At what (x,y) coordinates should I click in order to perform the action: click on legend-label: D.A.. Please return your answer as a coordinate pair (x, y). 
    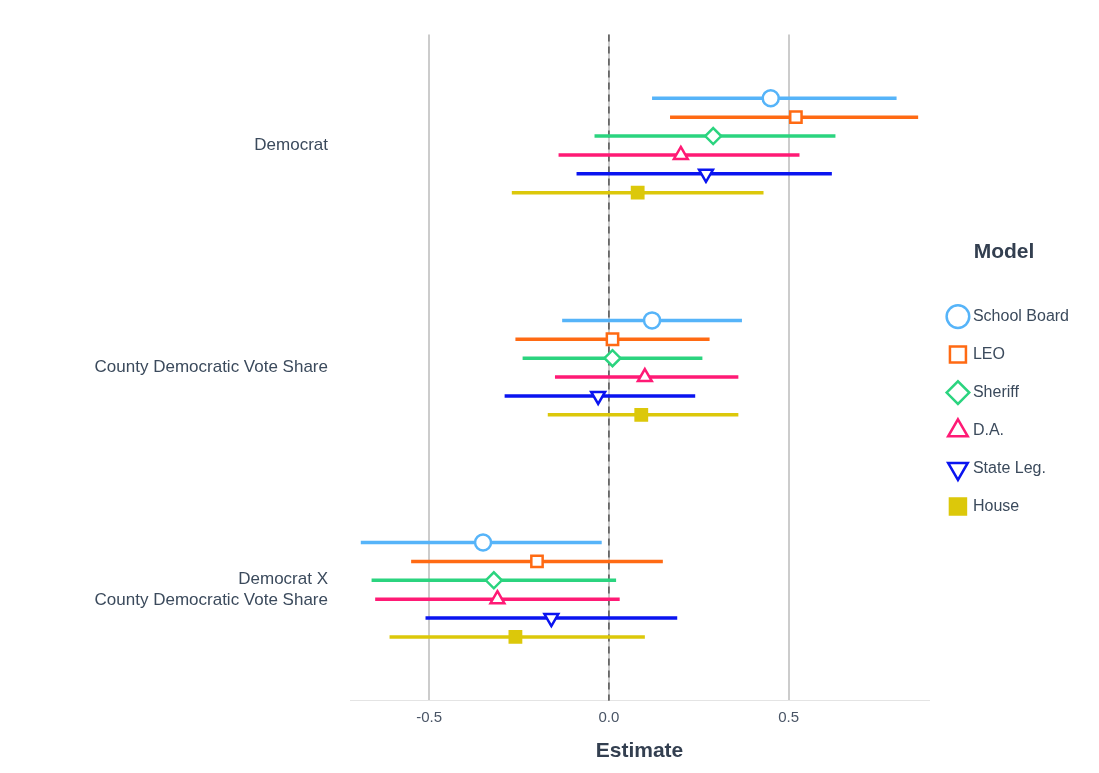
    Looking at the image, I should click on (988, 430).